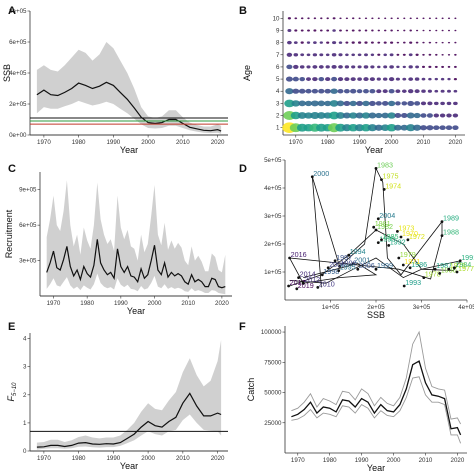 The width and height of the screenshot is (474, 474). I want to click on y-tick-label: 4e+05, so click(18, 73).